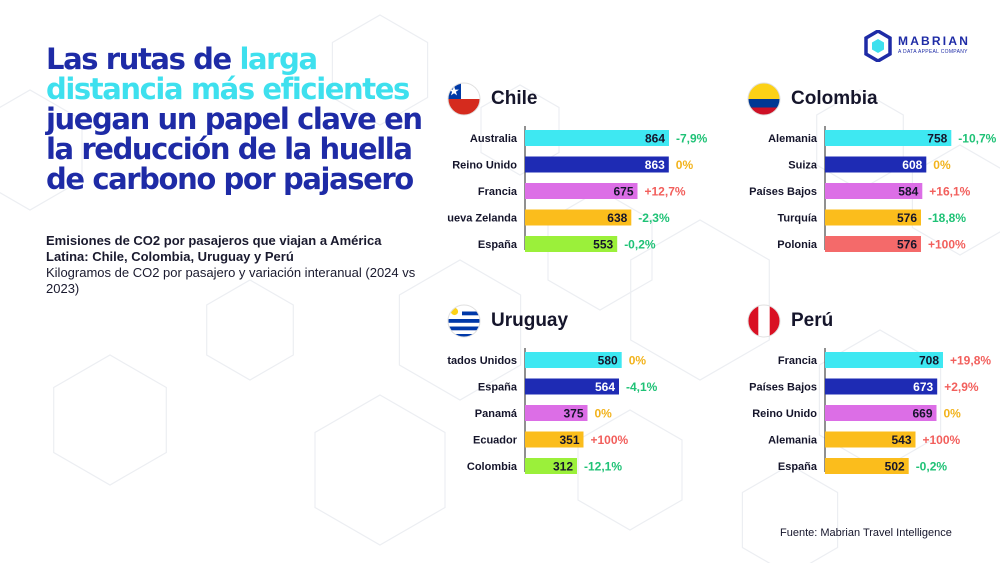  What do you see at coordinates (655, 139) in the screenshot?
I see `value-label: 864` at bounding box center [655, 139].